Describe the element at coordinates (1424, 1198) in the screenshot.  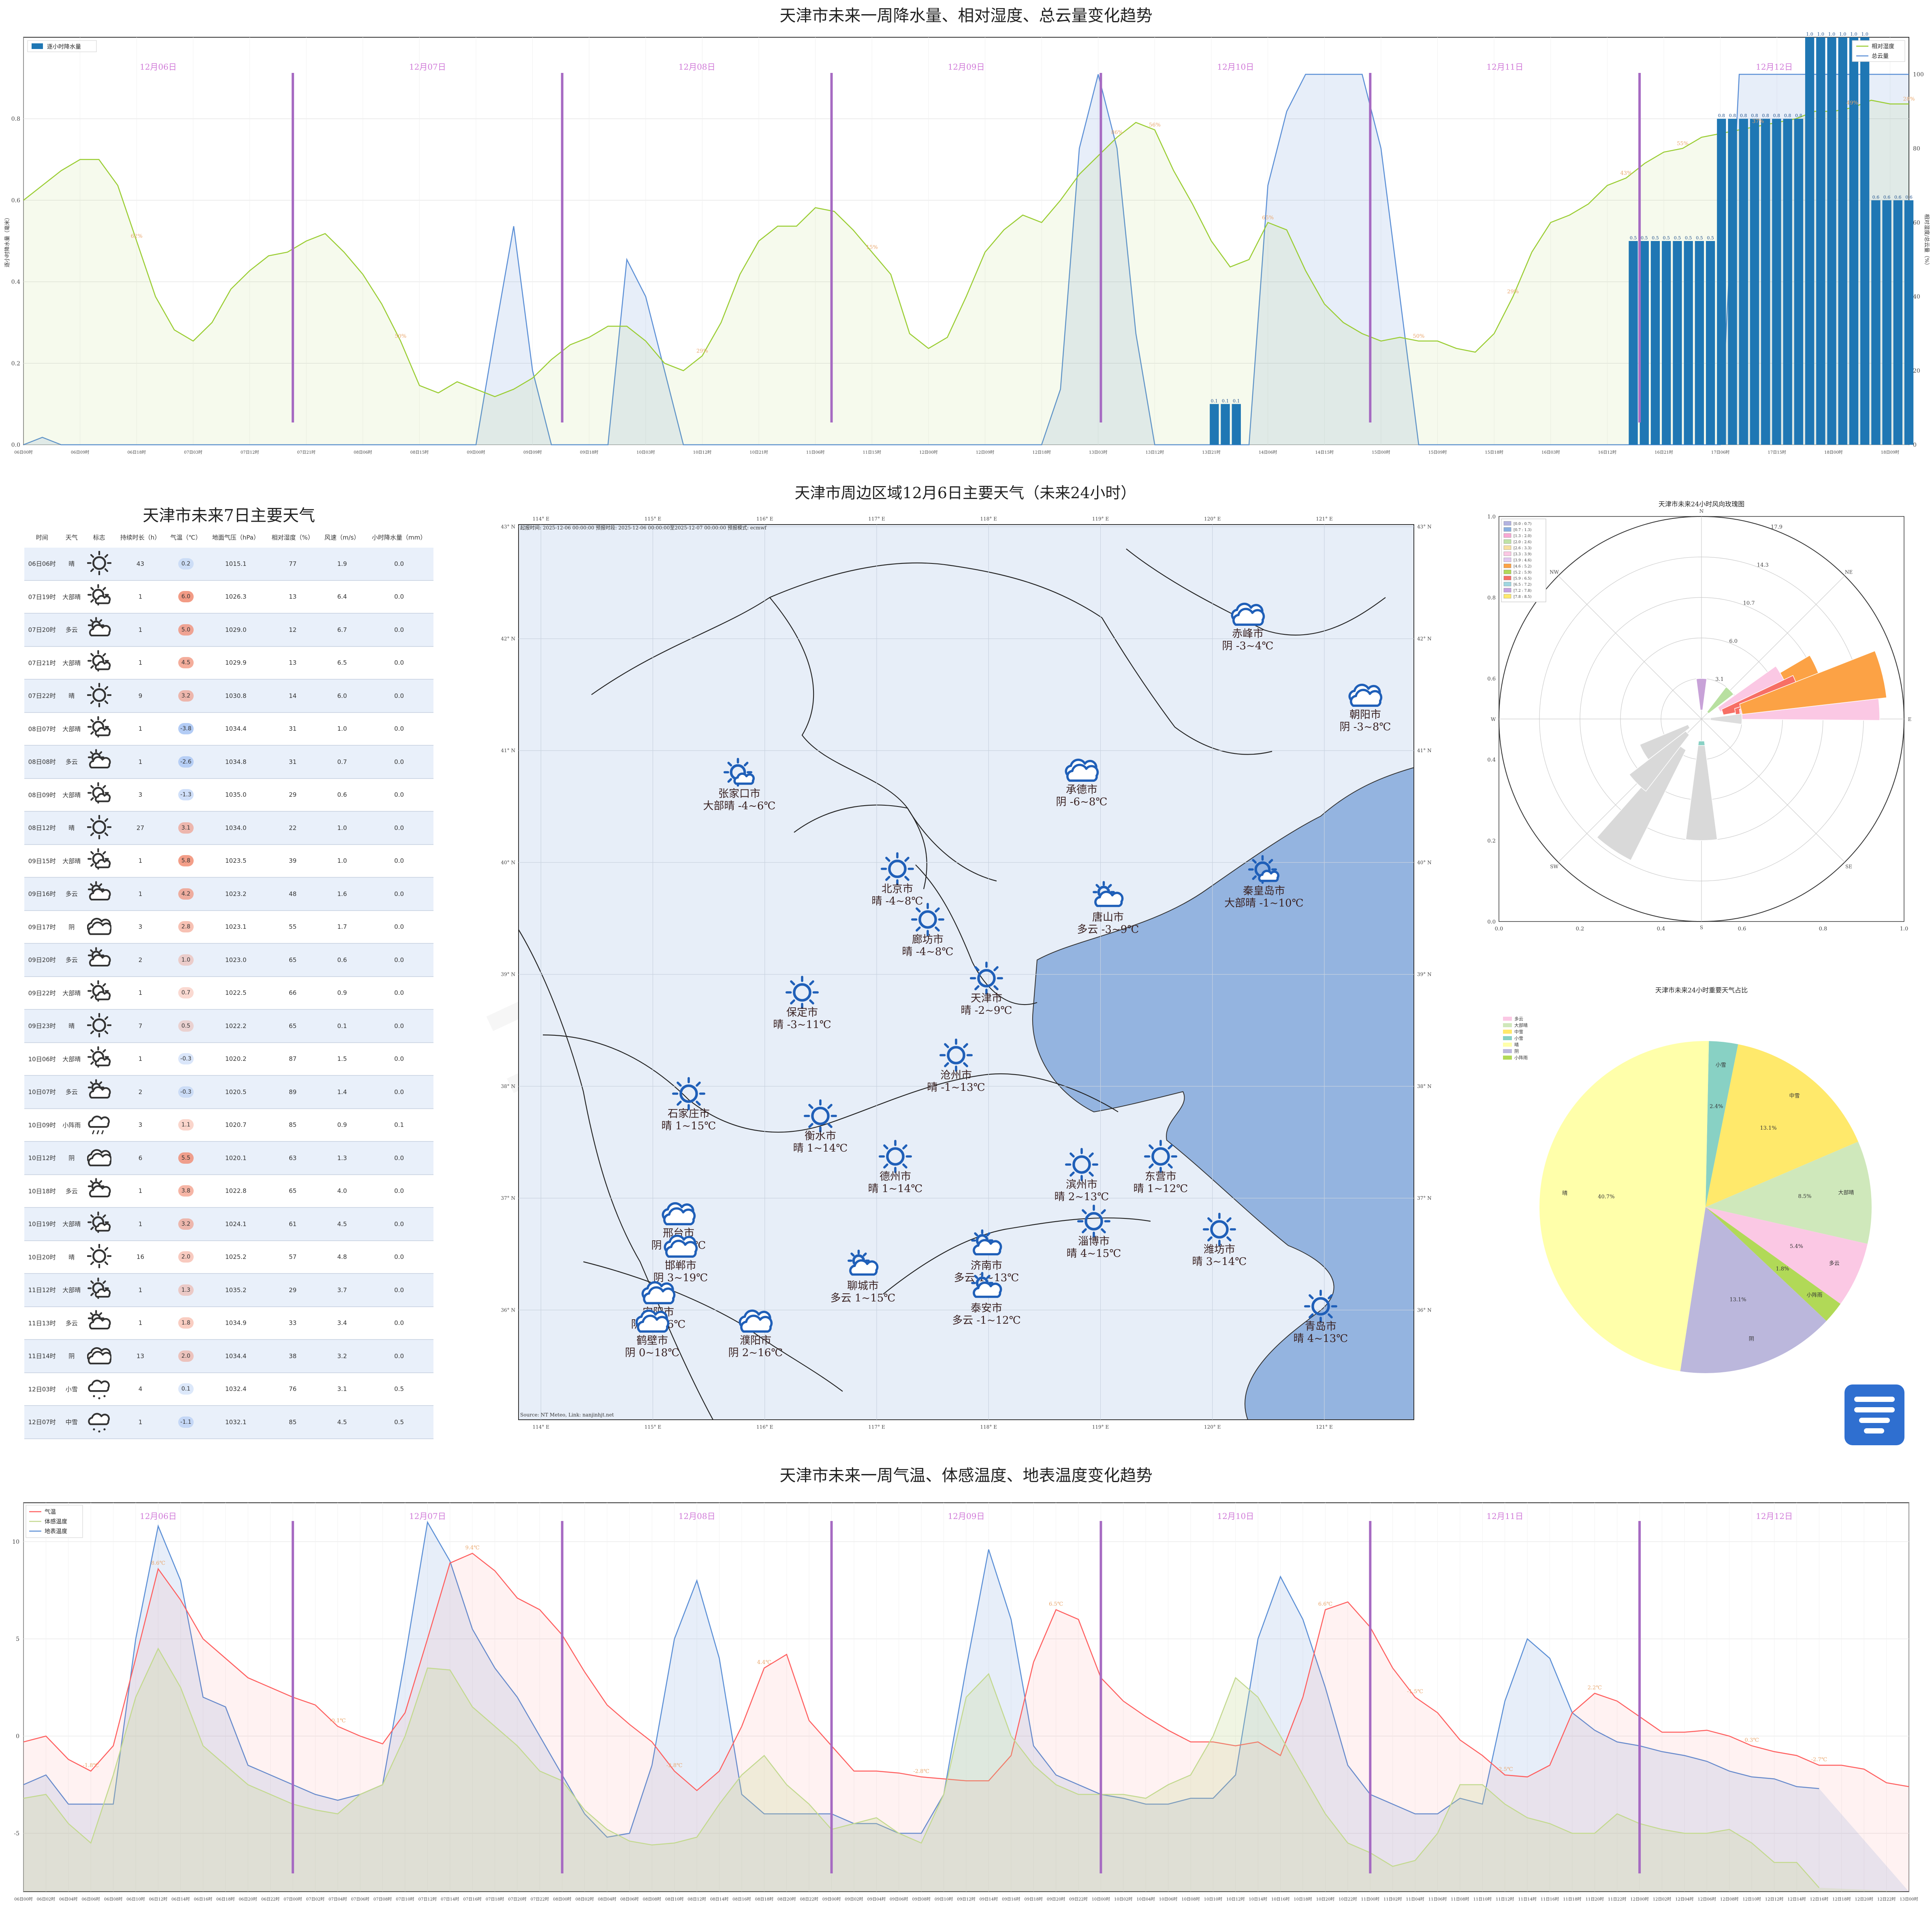
I see `latitude-label: 37° N` at that location.